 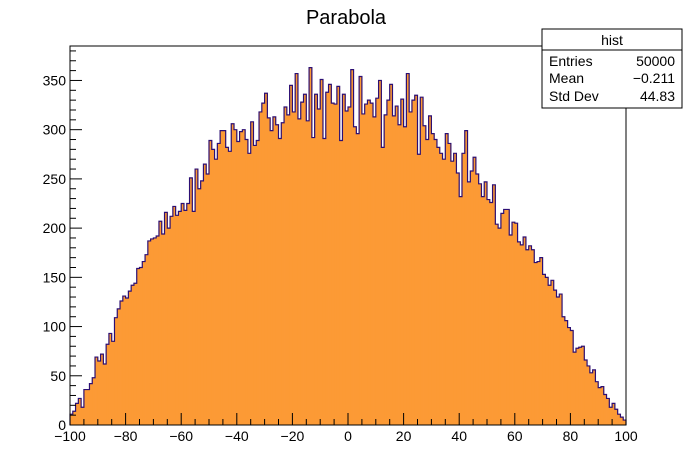 I want to click on x-tick-label: −60, so click(x=181, y=436).